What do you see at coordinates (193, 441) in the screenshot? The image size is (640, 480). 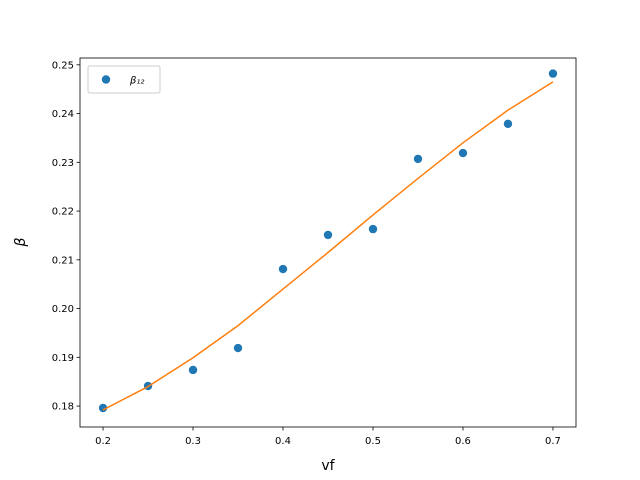 I see `x-tick-label: 0.3` at bounding box center [193, 441].